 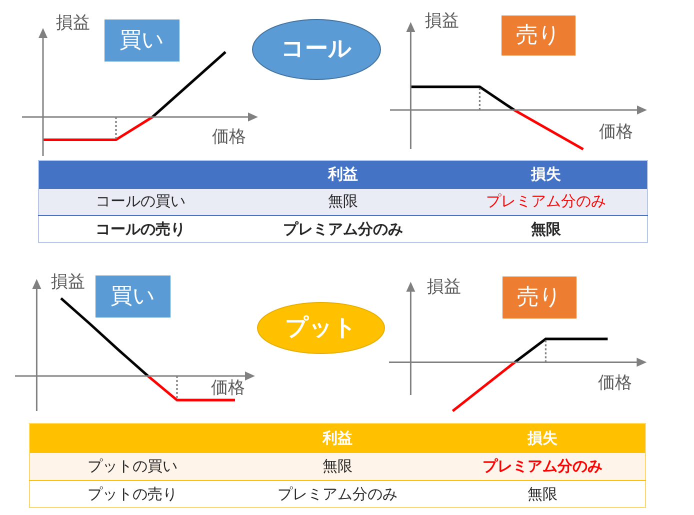 I want to click on category-label: コールの買い, so click(x=140, y=201).